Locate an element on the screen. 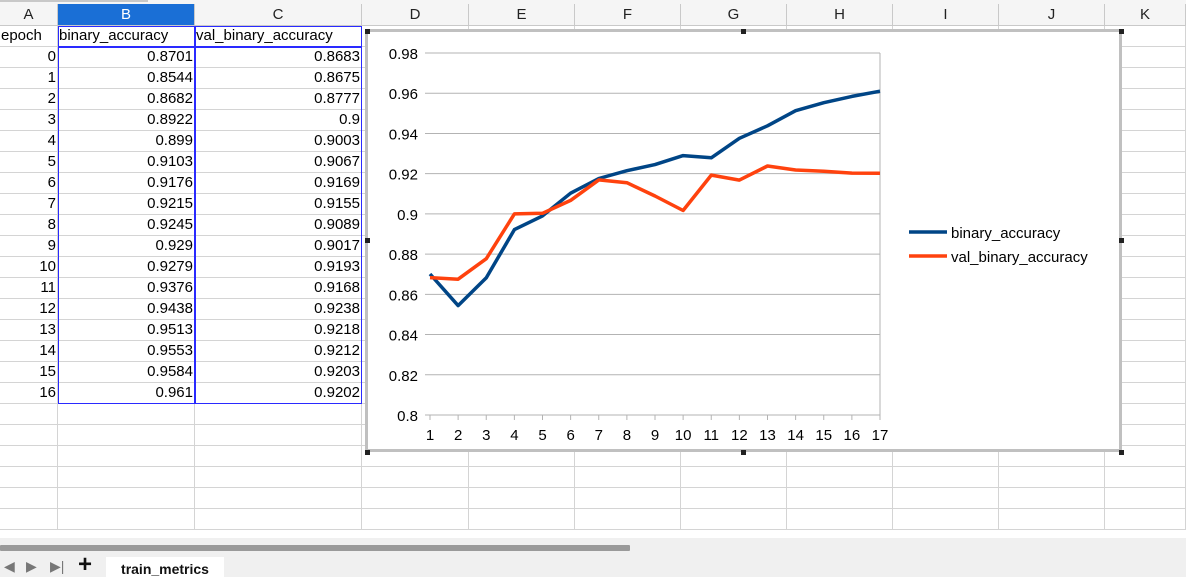  data-cell: 10 is located at coordinates (29, 267).